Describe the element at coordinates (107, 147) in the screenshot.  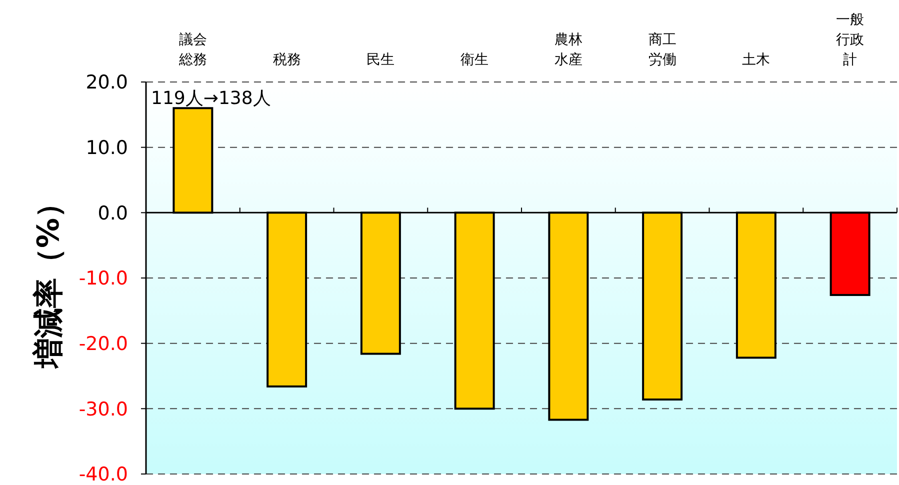
I see `y-tick-label: 10.0` at that location.